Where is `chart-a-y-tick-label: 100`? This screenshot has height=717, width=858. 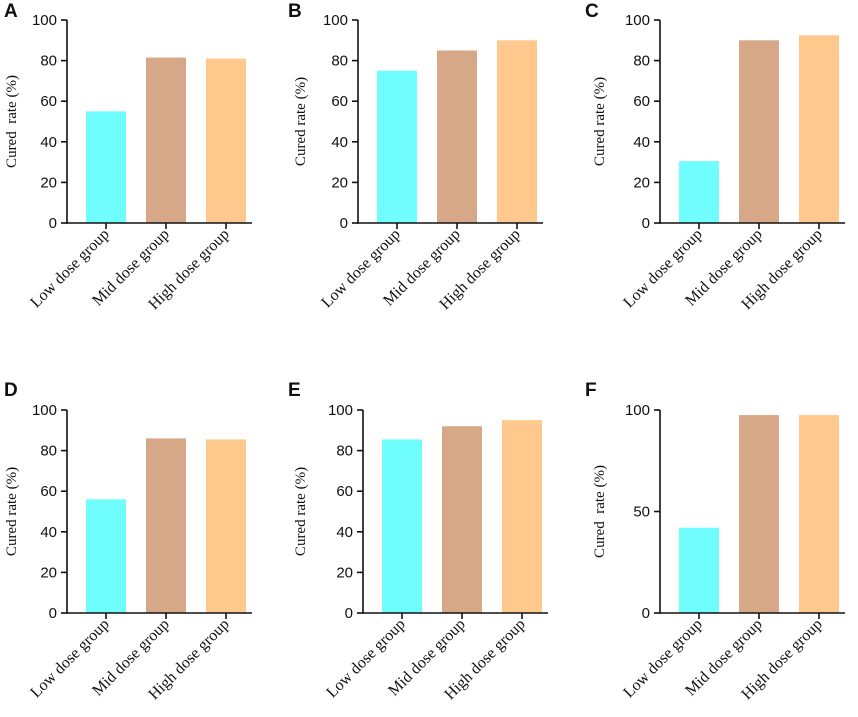 chart-a-y-tick-label: 100 is located at coordinates (44, 20).